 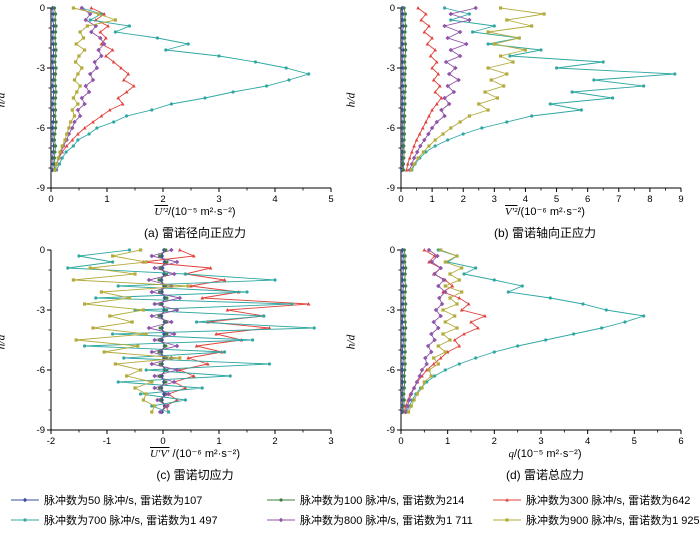 What do you see at coordinates (507, 520) in the screenshot?
I see `legend-swatch-p900` at bounding box center [507, 520].